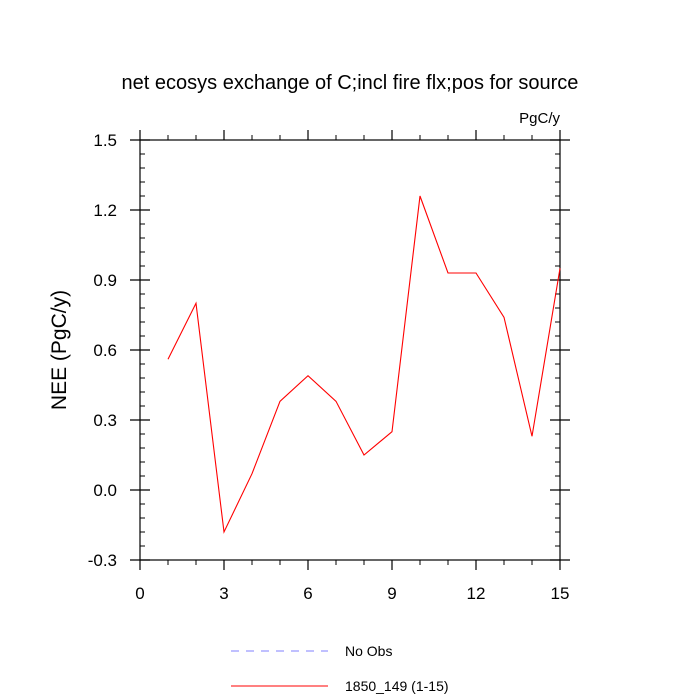  I want to click on y-axis-title: NEE (PgC/y), so click(59, 350).